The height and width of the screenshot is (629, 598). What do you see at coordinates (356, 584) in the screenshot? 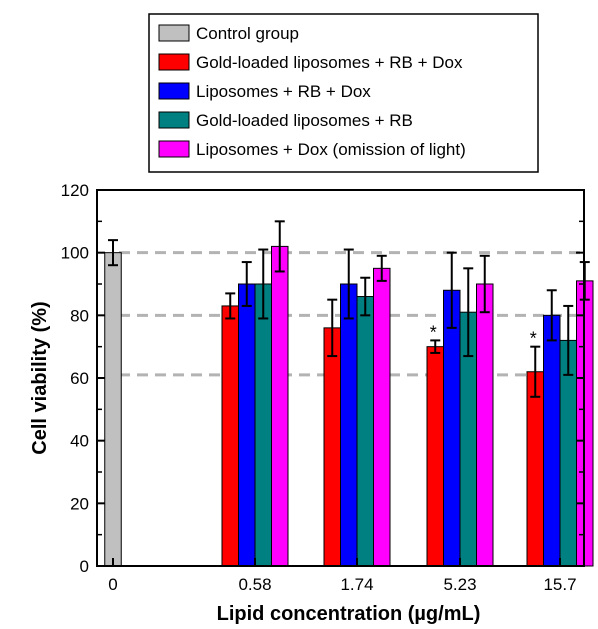
I see `x-tick-label: 1.74` at bounding box center [356, 584].